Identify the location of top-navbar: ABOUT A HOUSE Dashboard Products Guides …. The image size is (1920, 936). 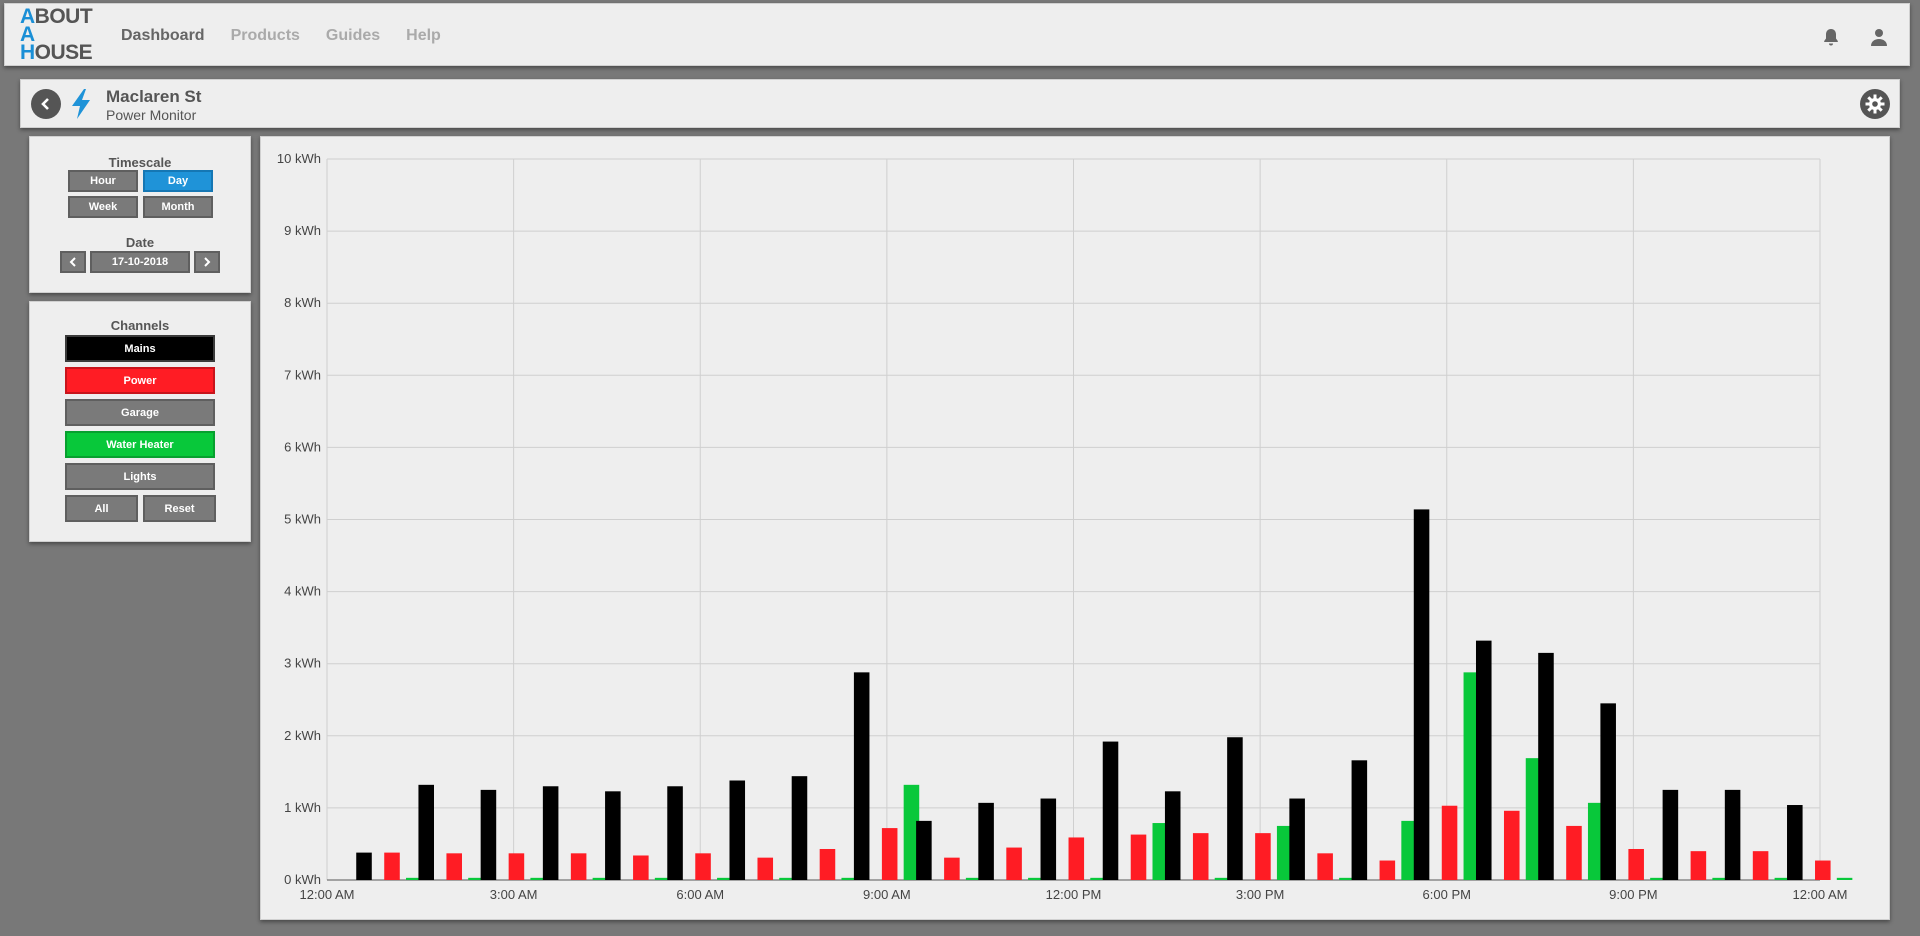
(957, 34).